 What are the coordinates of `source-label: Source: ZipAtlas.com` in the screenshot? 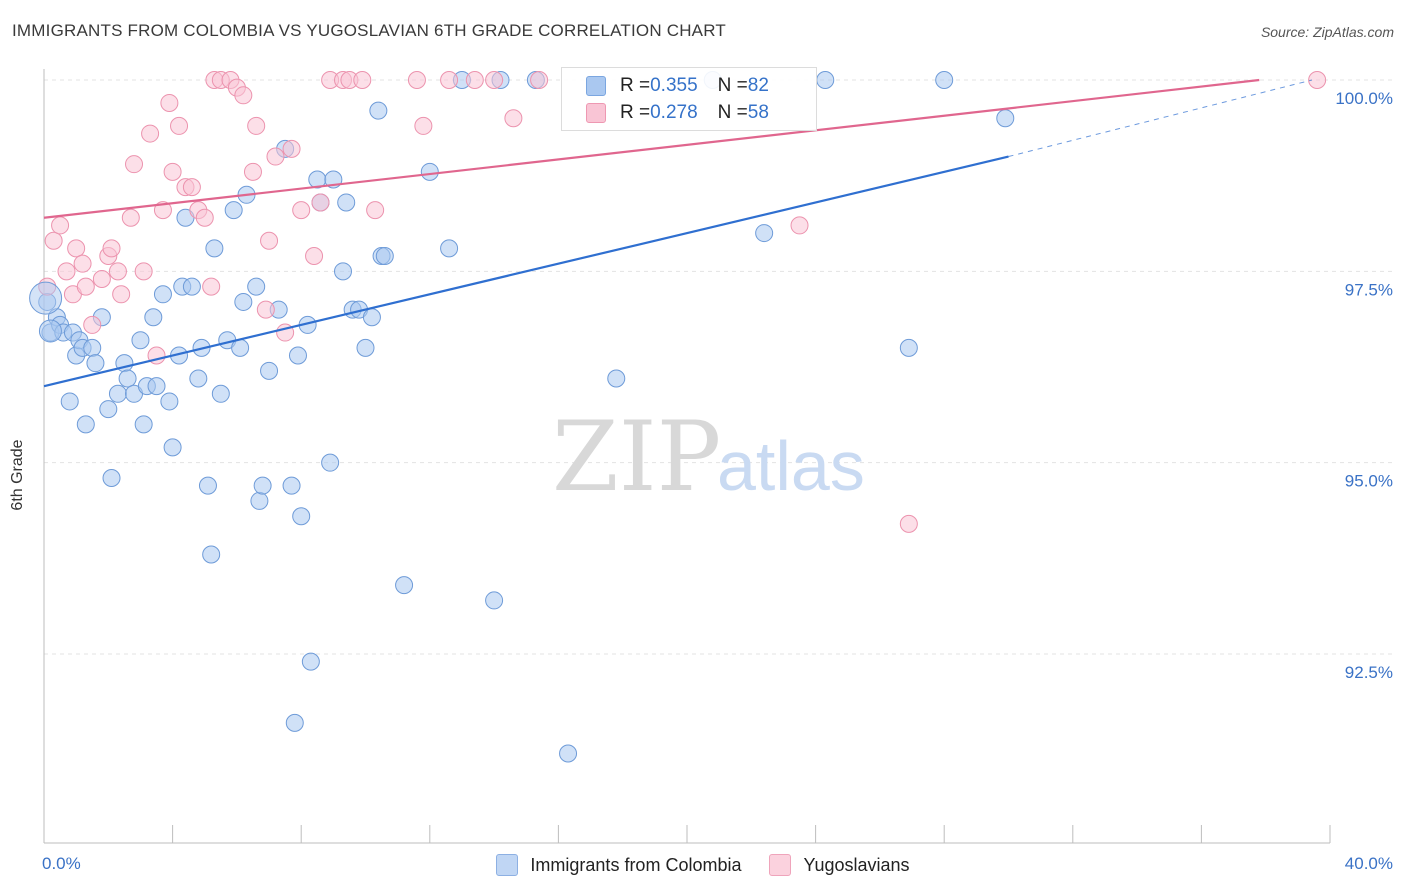 It's located at (1327, 32).